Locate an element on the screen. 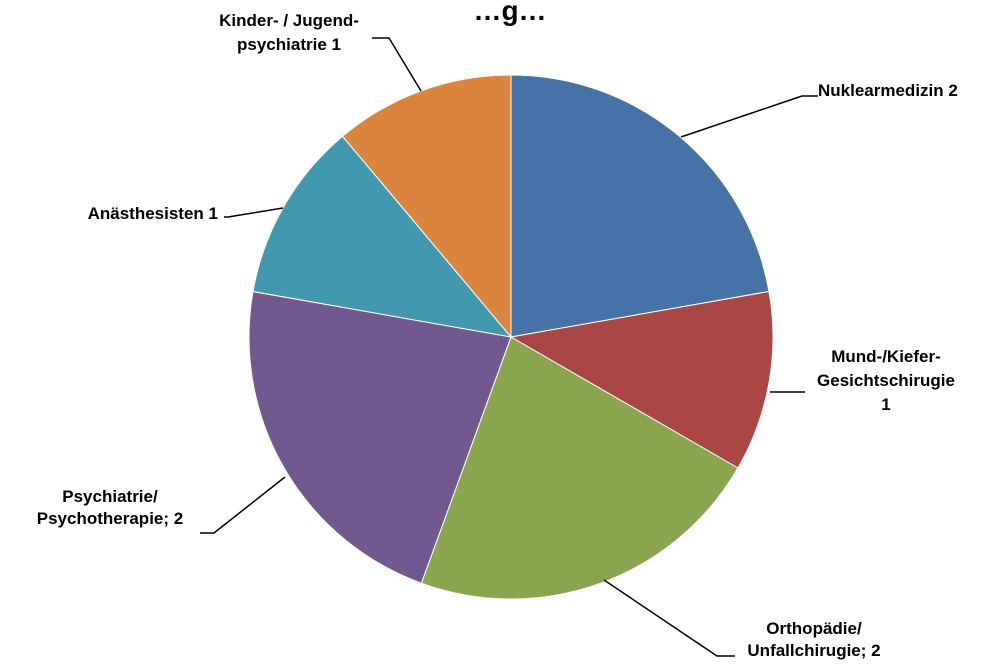  slice-label-line: Gesichtschirugie is located at coordinates (886, 380).